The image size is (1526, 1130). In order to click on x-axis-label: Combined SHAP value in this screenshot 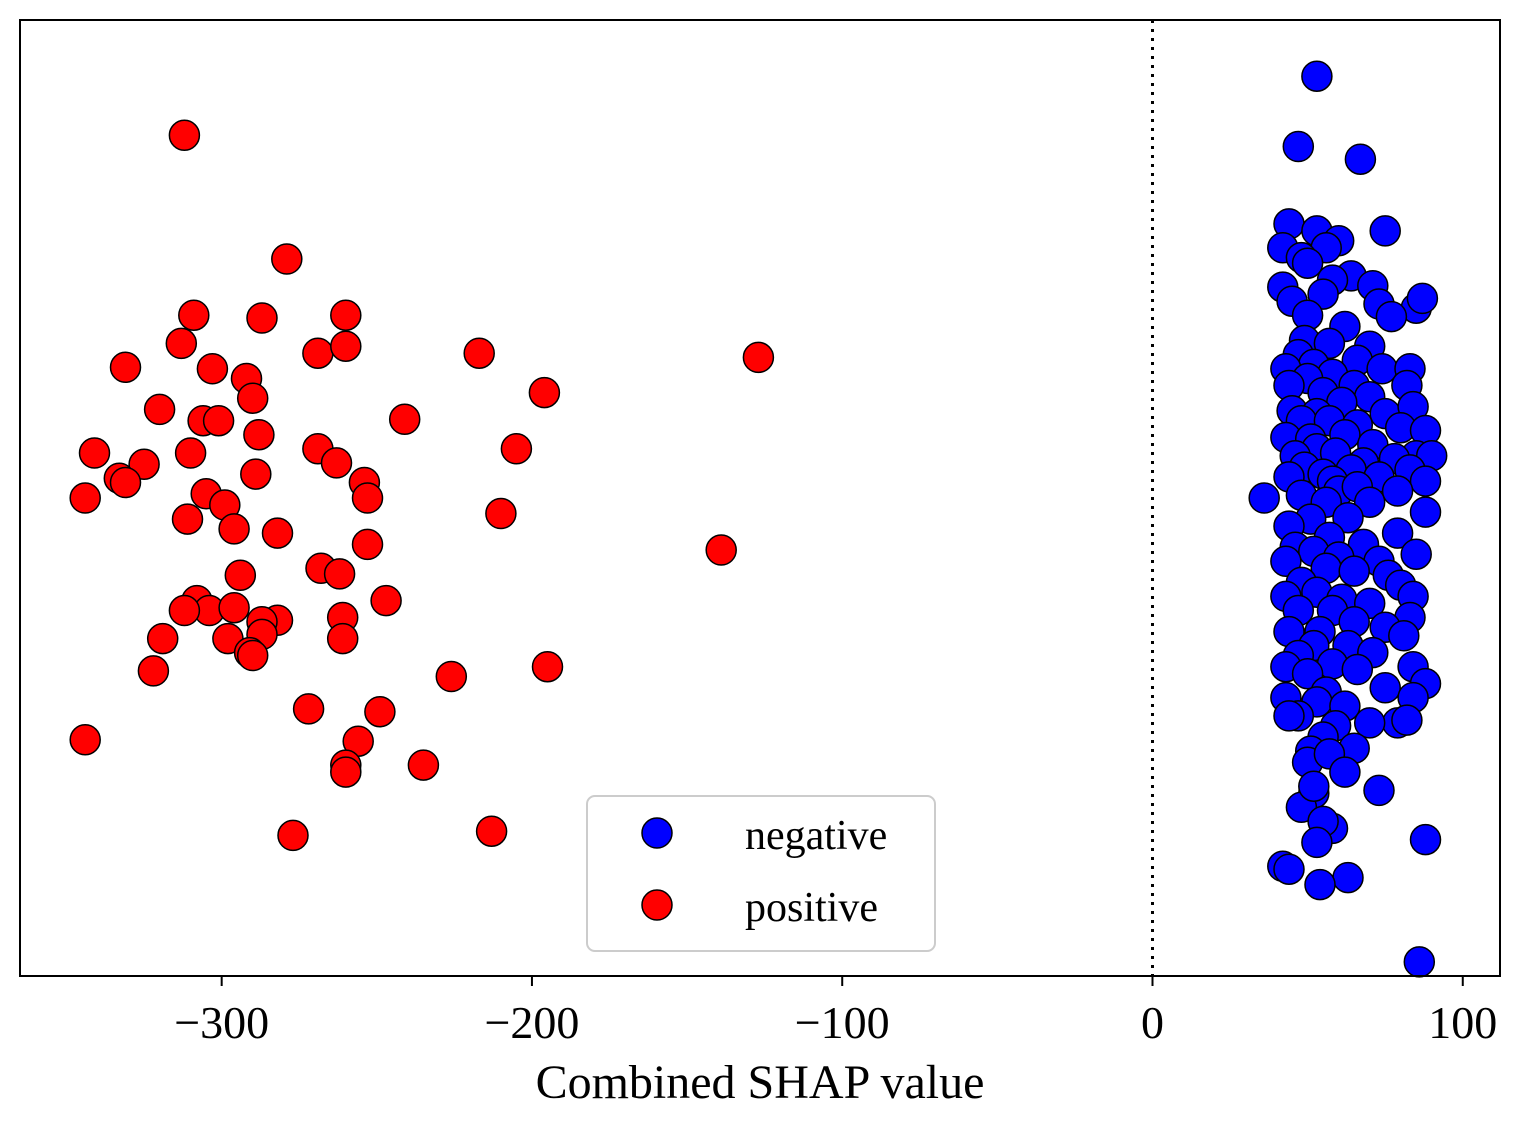, I will do `click(760, 1082)`.